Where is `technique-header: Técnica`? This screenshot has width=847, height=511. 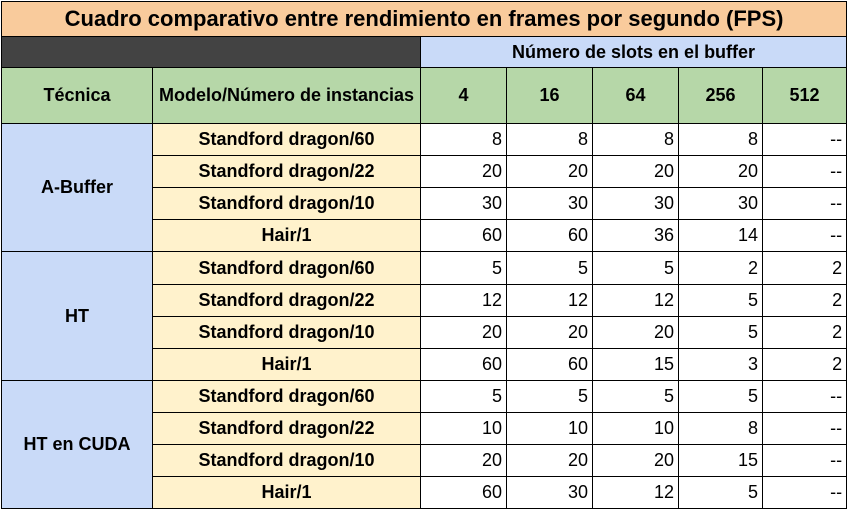
technique-header: Técnica is located at coordinates (77, 96).